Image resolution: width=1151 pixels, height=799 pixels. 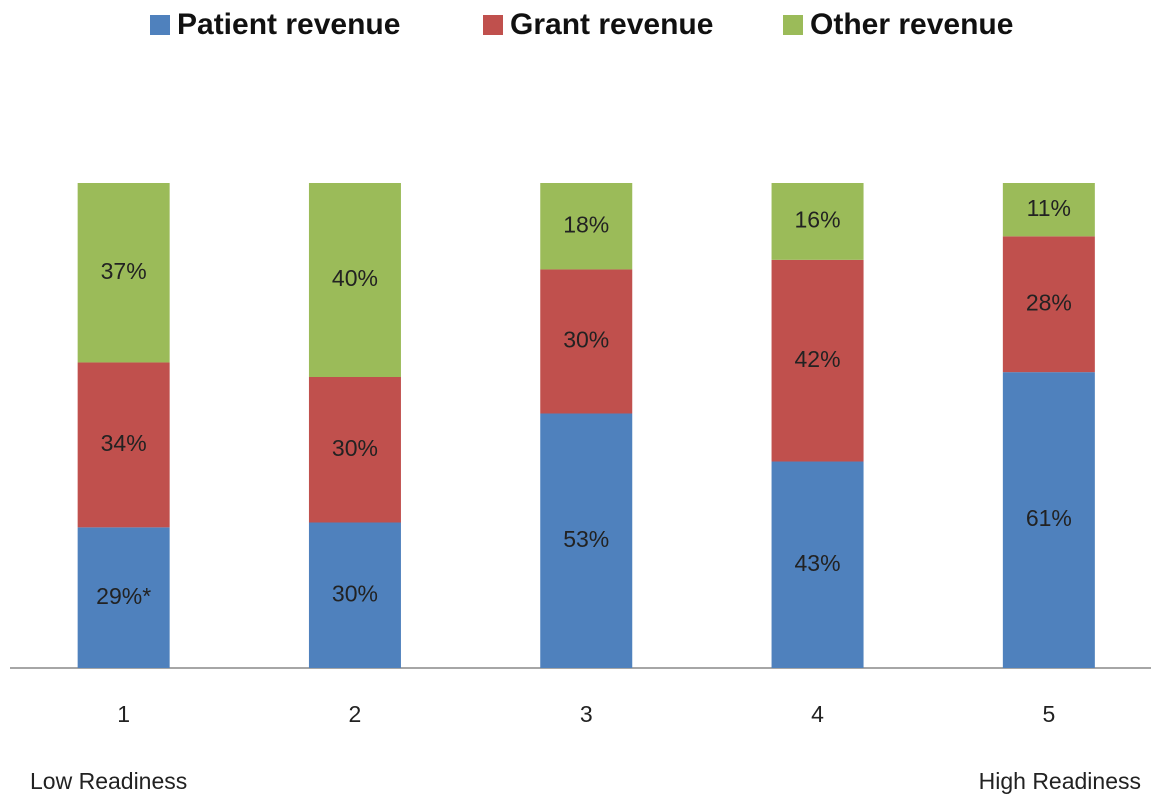 I want to click on x-tick-label: 3, so click(x=586, y=714).